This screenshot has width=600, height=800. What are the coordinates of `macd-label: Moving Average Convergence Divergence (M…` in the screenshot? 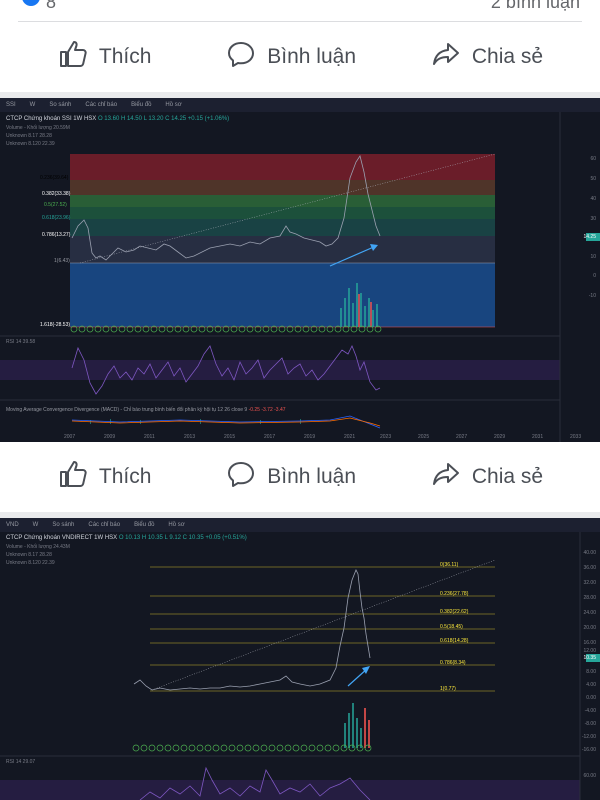 It's located at (146, 410).